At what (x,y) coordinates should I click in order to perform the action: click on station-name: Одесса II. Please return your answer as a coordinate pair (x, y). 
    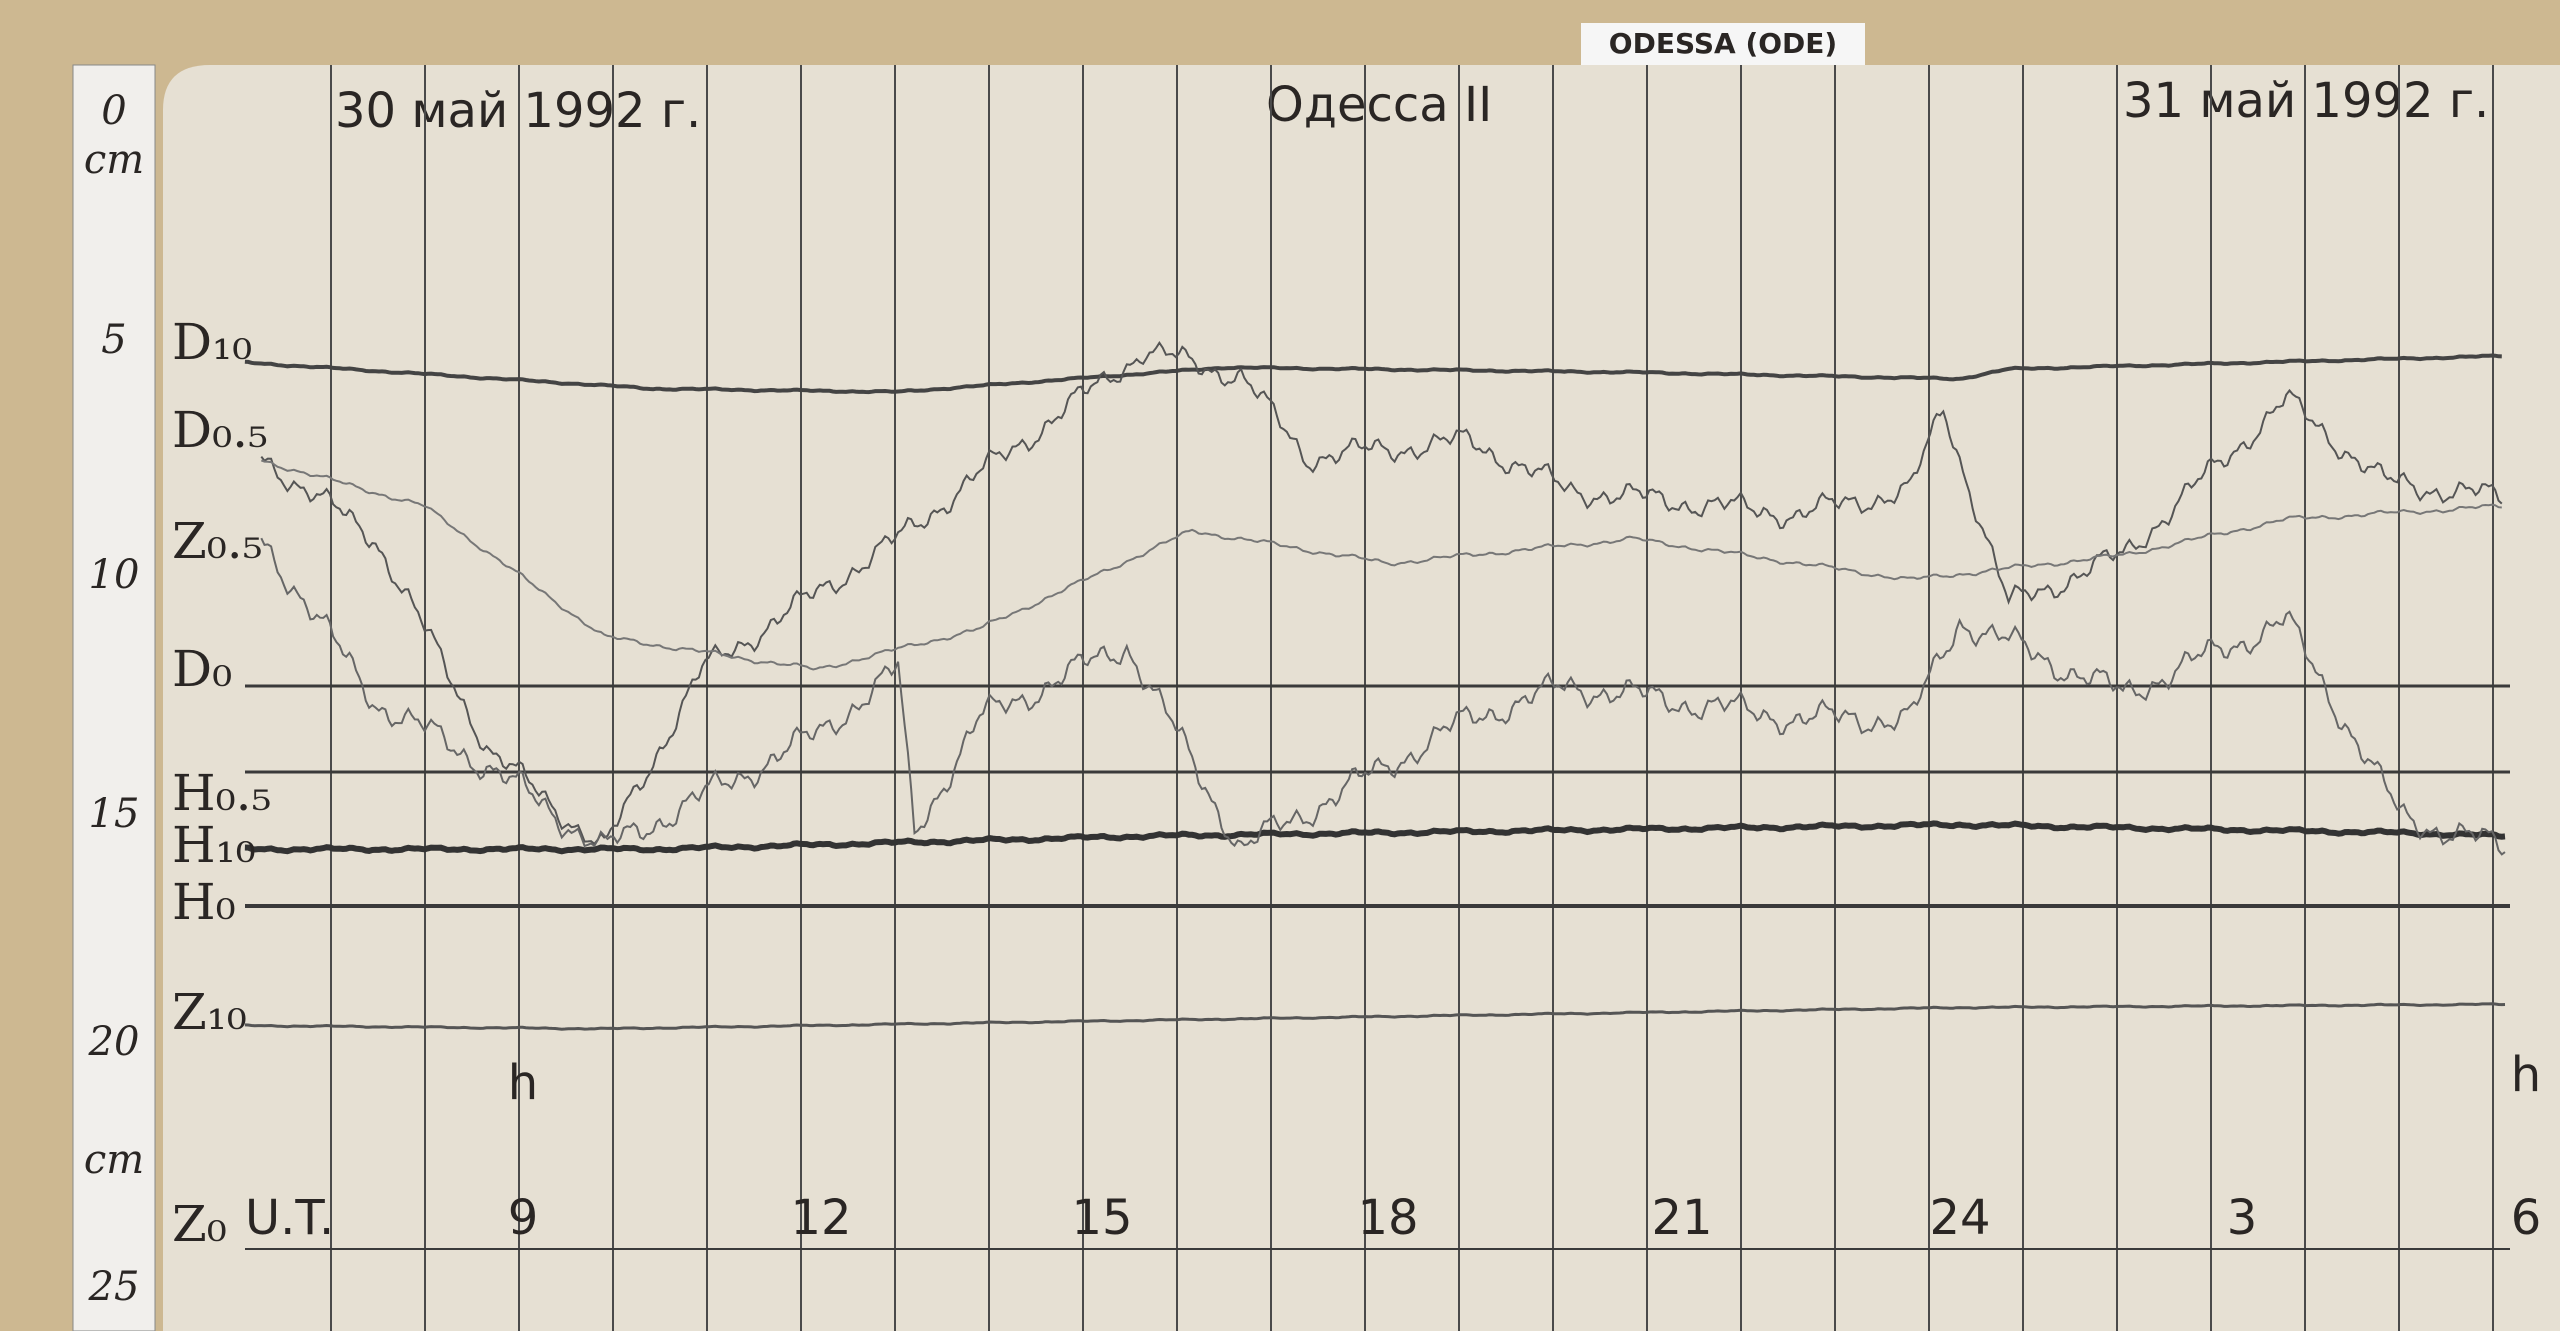
    Looking at the image, I should click on (1379, 105).